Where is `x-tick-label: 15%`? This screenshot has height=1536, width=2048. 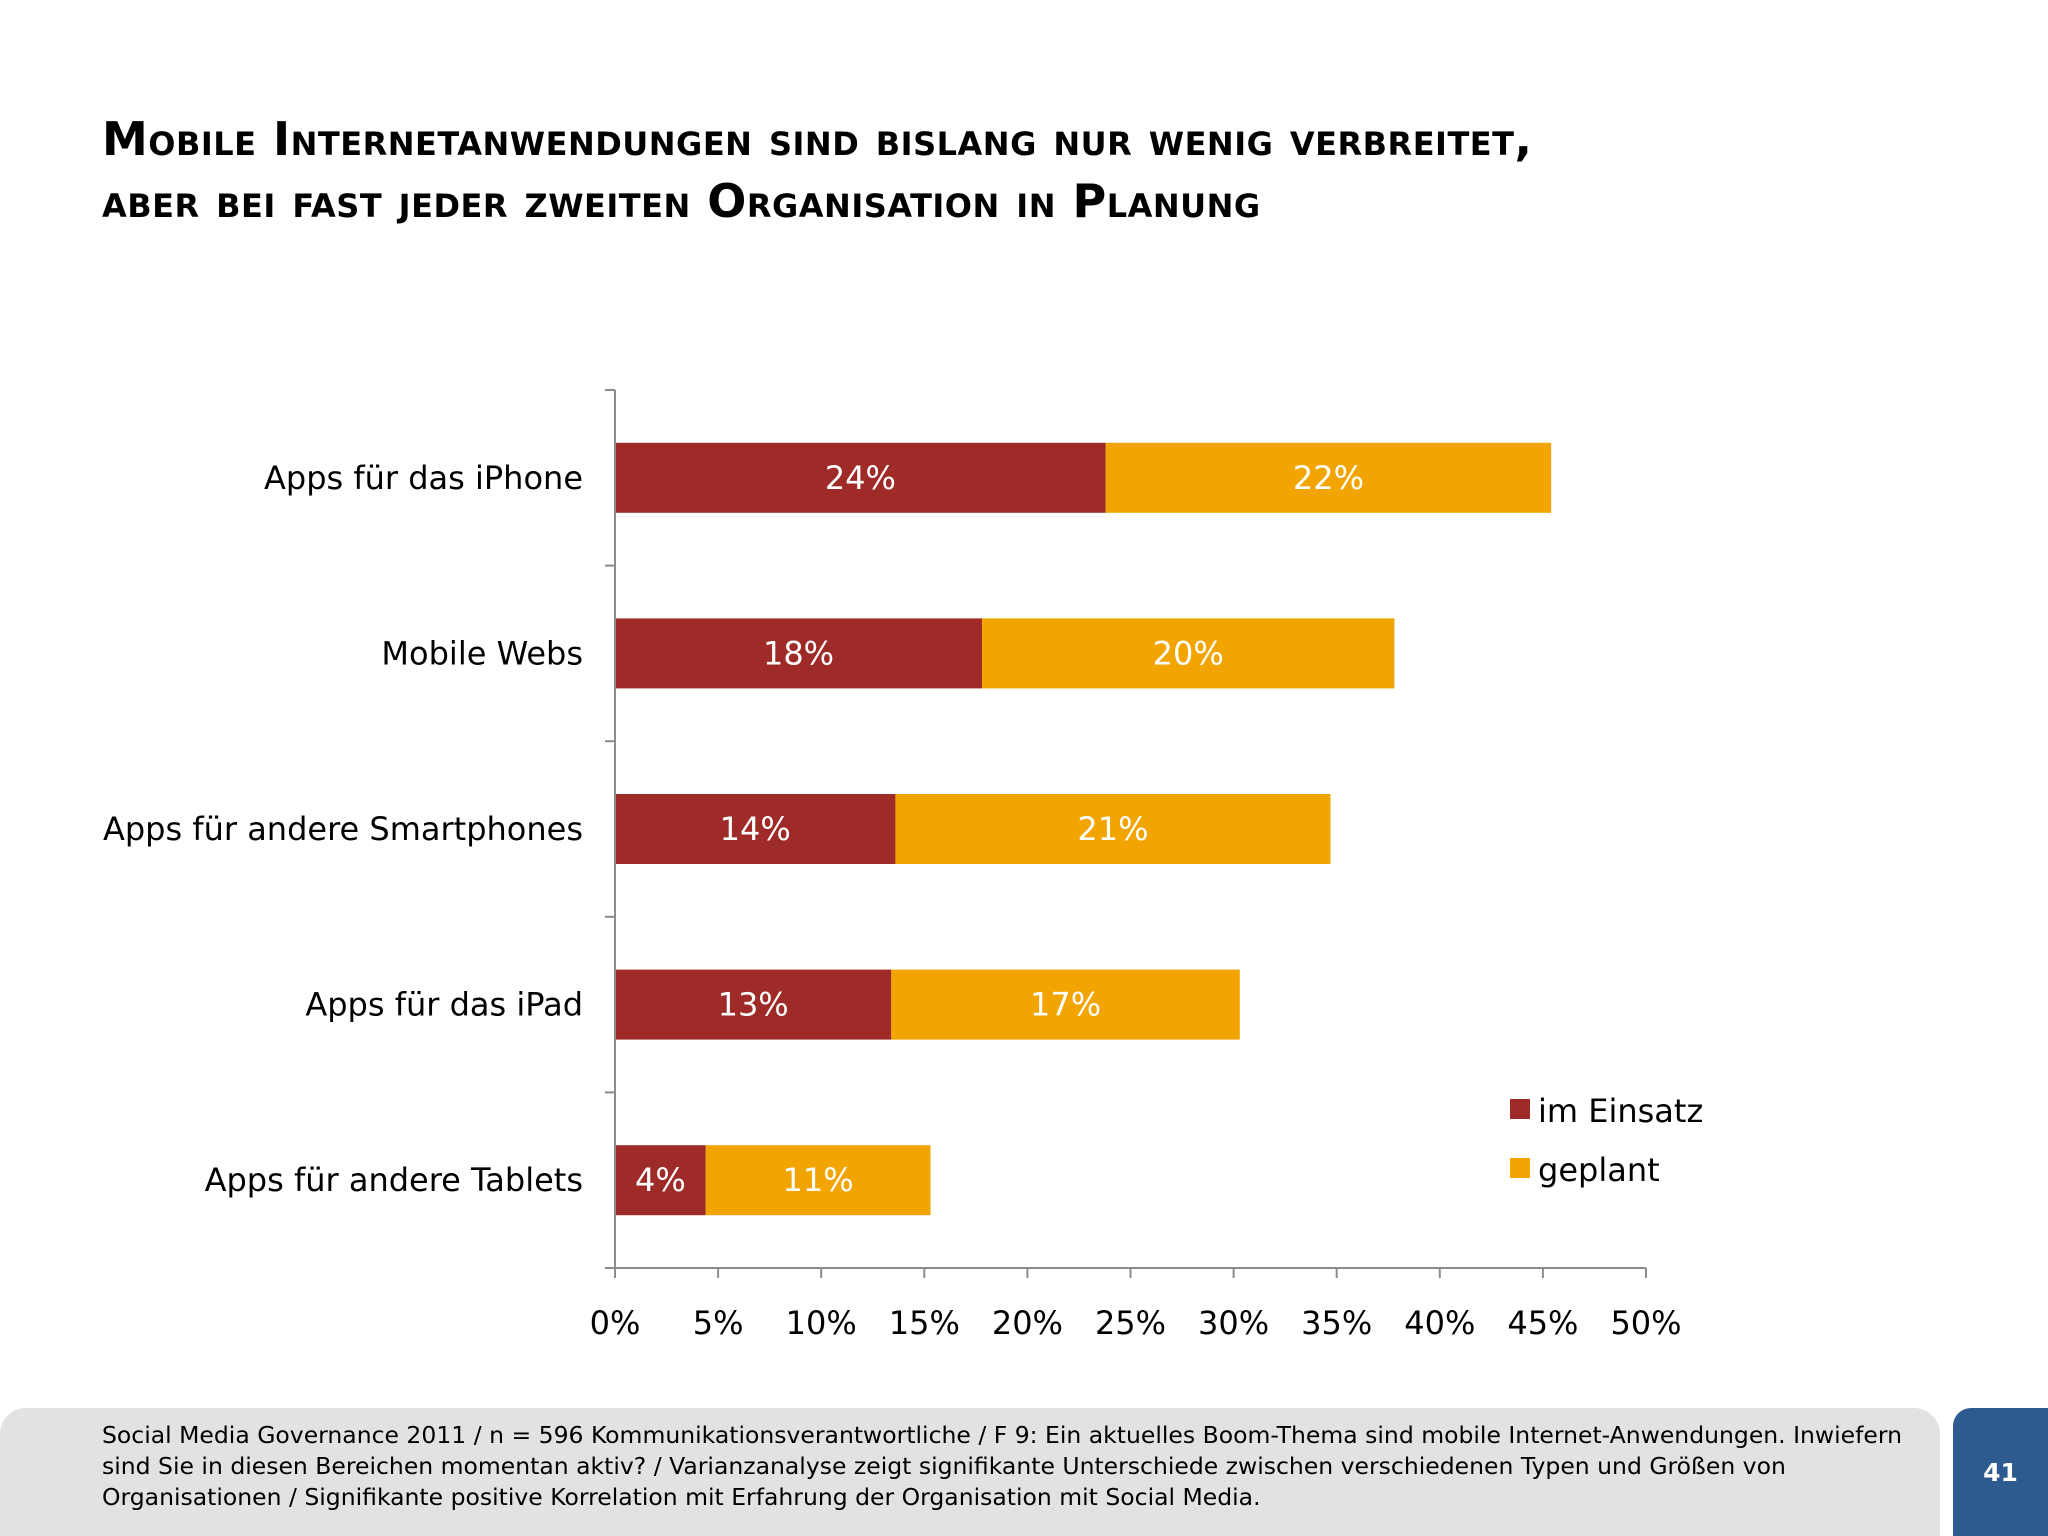
x-tick-label: 15% is located at coordinates (924, 1323).